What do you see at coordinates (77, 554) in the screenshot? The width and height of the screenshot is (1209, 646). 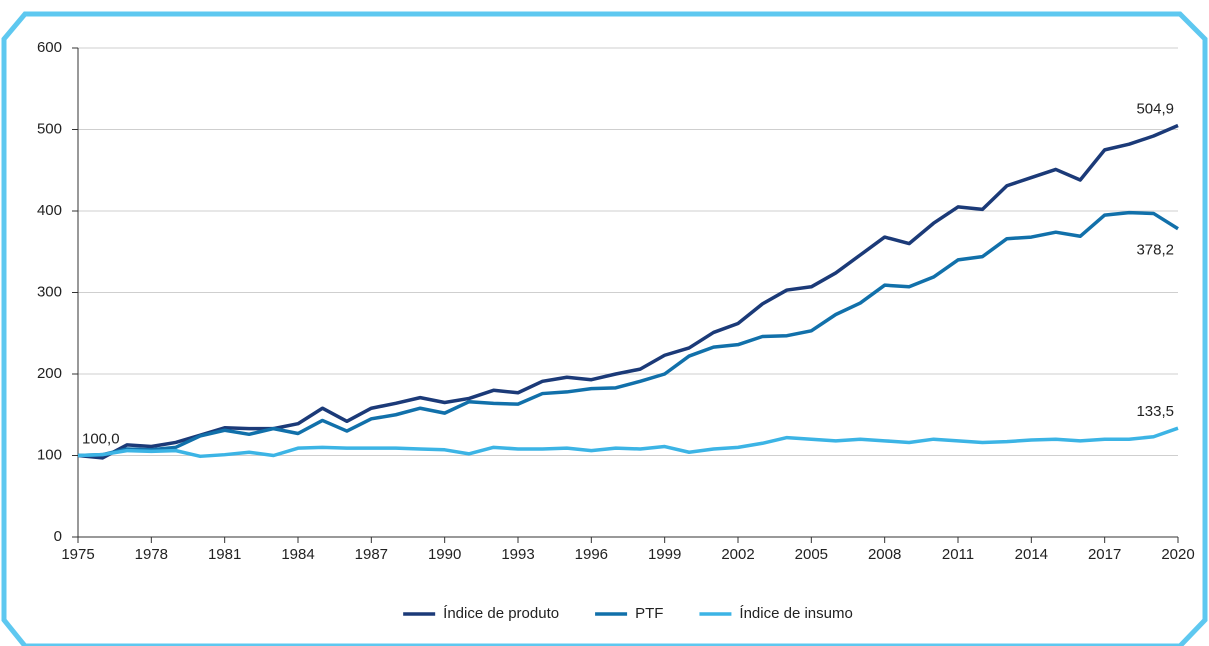 I see `x-tick-label: 1975` at bounding box center [77, 554].